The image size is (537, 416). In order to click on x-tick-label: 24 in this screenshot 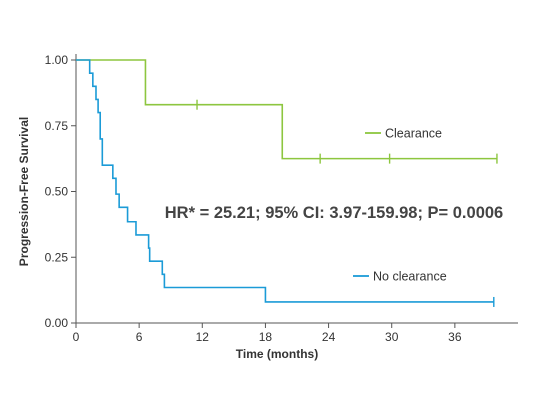, I will do `click(329, 337)`.